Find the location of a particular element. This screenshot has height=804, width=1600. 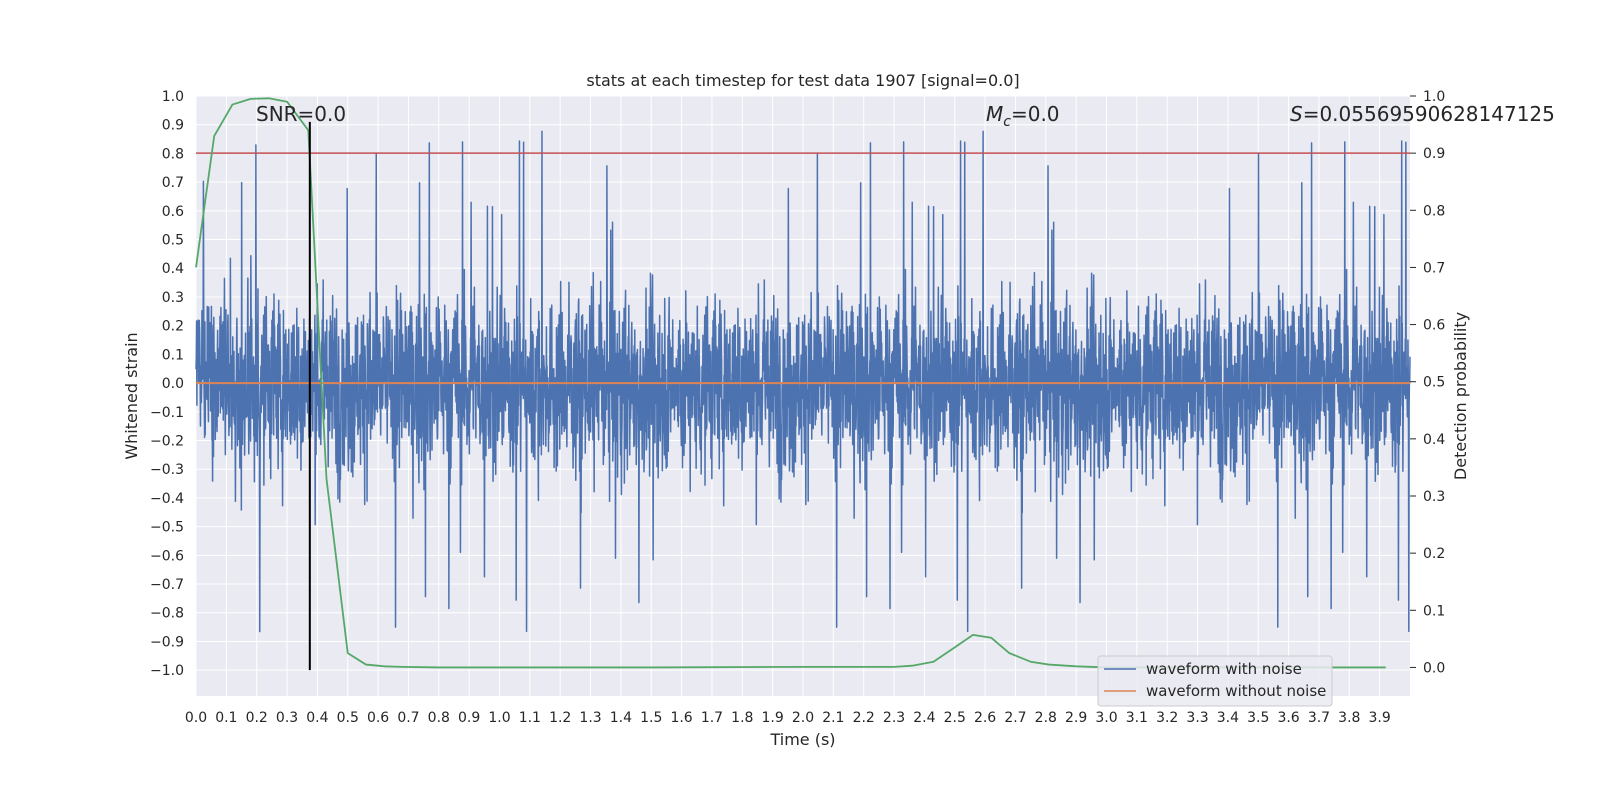

annotation-mc-subscript: c is located at coordinates (1007, 122).